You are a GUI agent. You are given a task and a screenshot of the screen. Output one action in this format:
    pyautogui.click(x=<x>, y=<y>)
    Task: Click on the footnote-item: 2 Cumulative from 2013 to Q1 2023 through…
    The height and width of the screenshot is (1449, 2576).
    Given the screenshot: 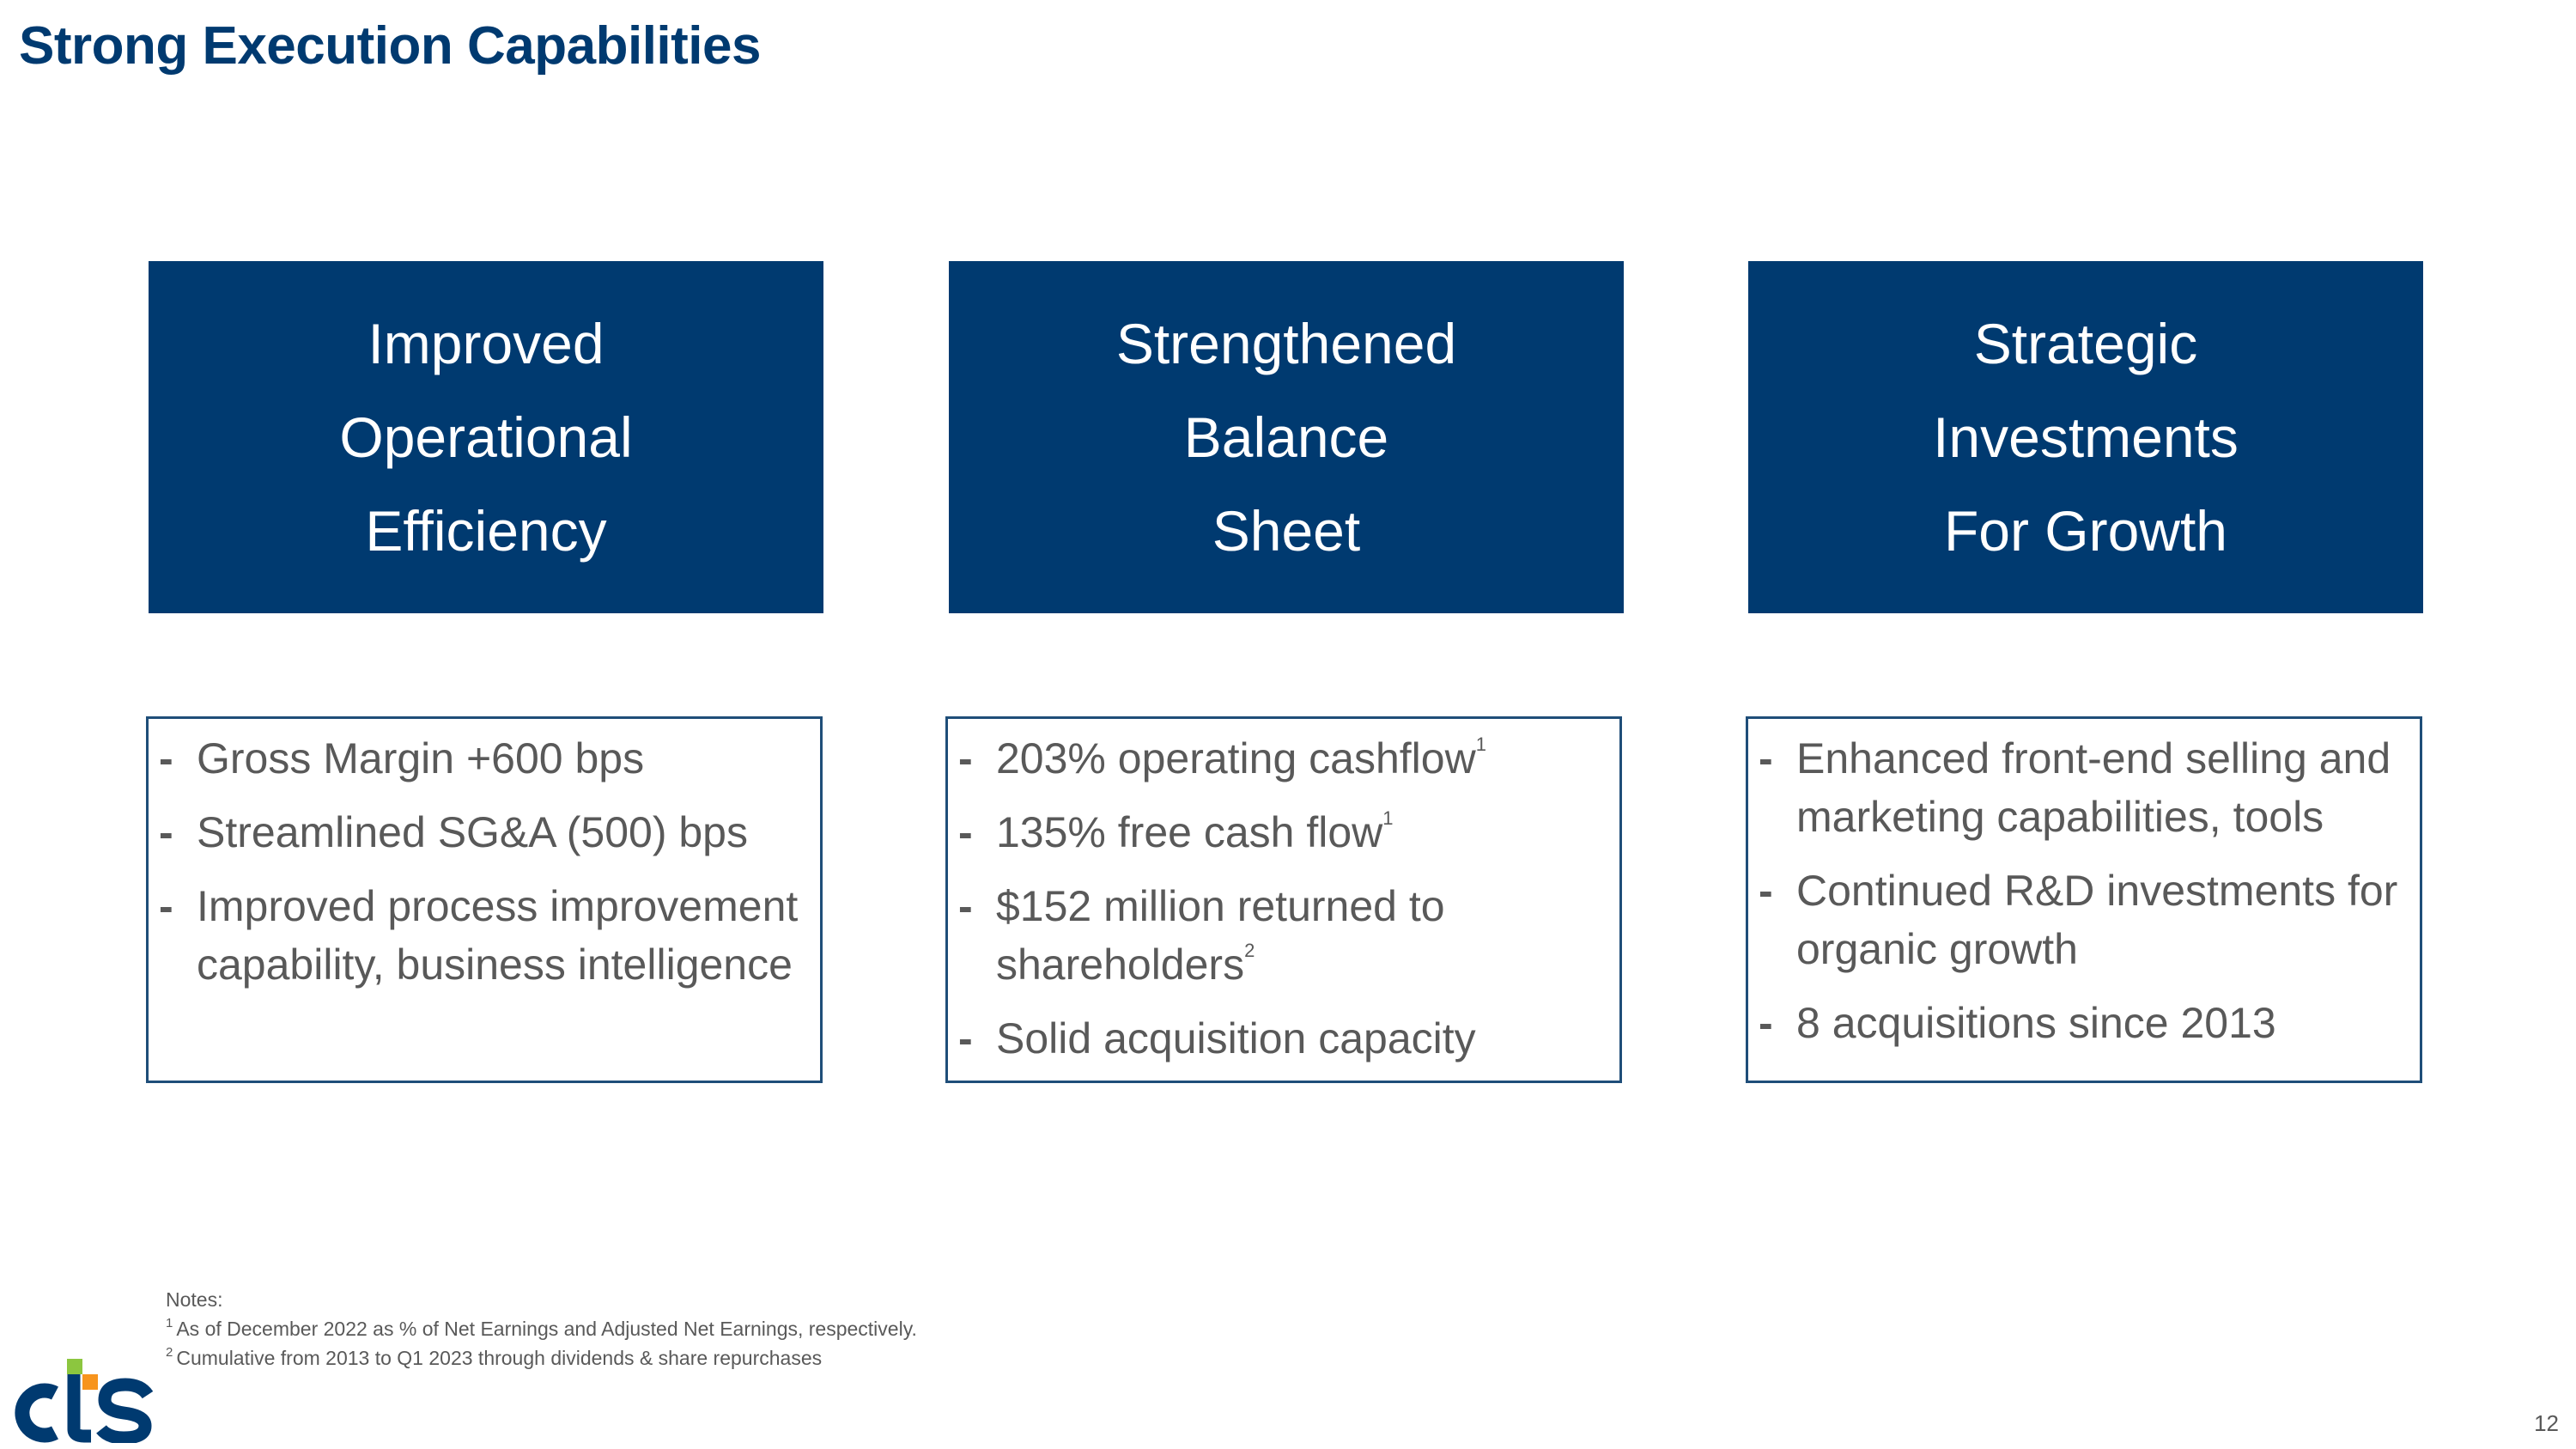 What is the action you would take?
    pyautogui.click(x=494, y=1357)
    